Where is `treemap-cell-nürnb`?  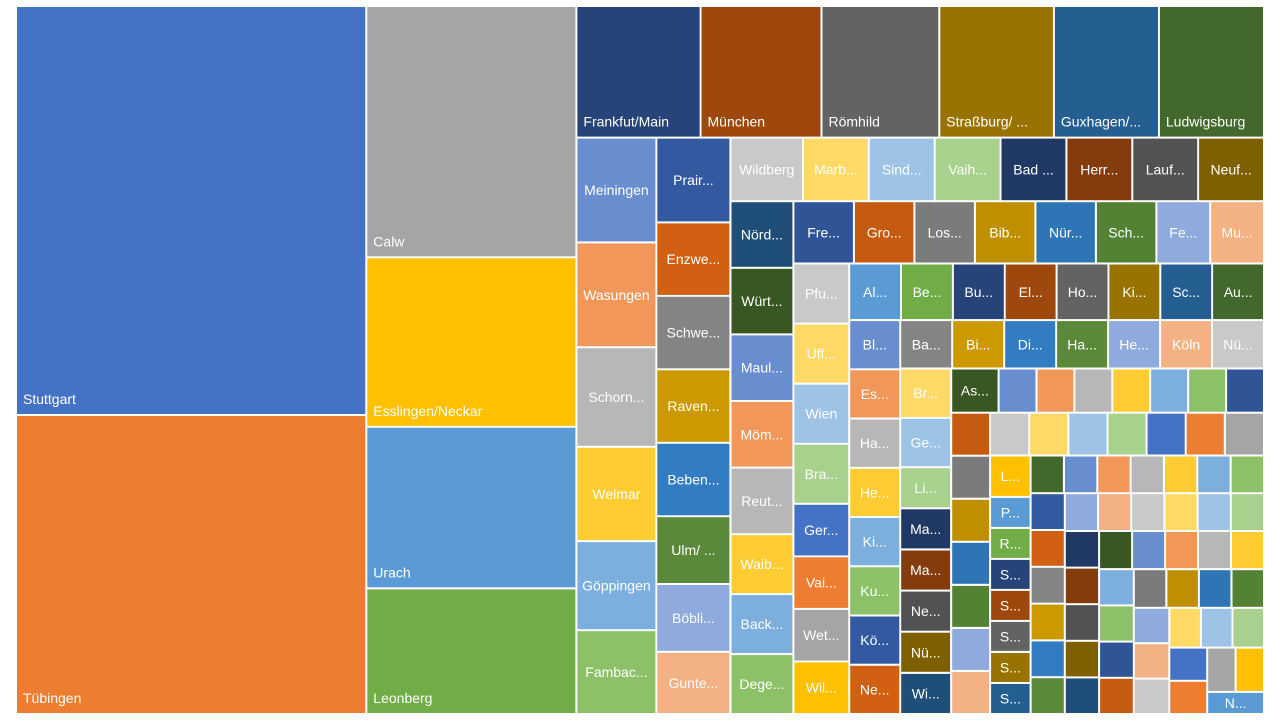 treemap-cell-nürnb is located at coordinates (1065, 232).